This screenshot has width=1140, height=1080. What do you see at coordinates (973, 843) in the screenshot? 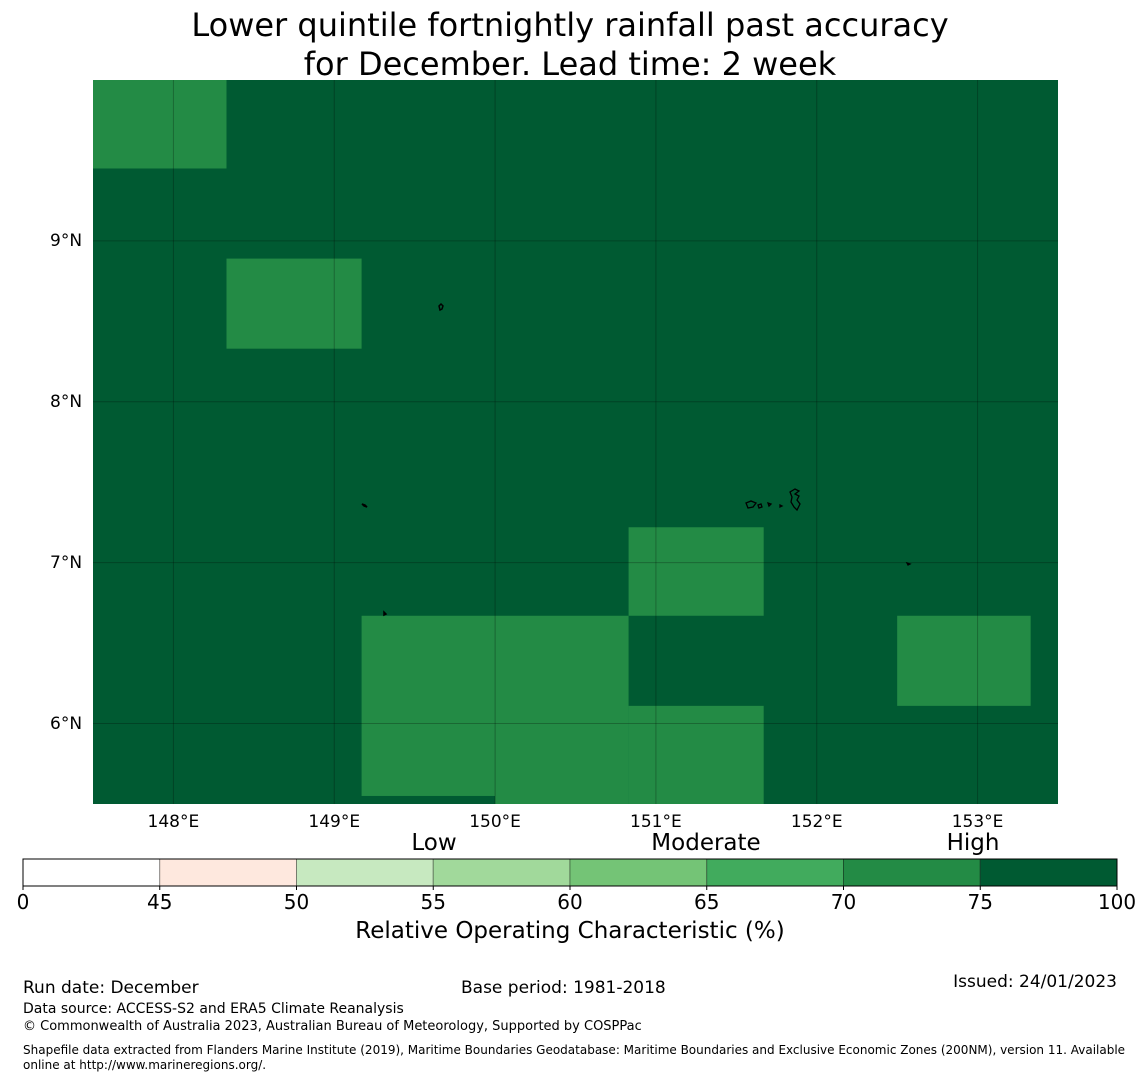
I see `colorbar-category-high: High` at bounding box center [973, 843].